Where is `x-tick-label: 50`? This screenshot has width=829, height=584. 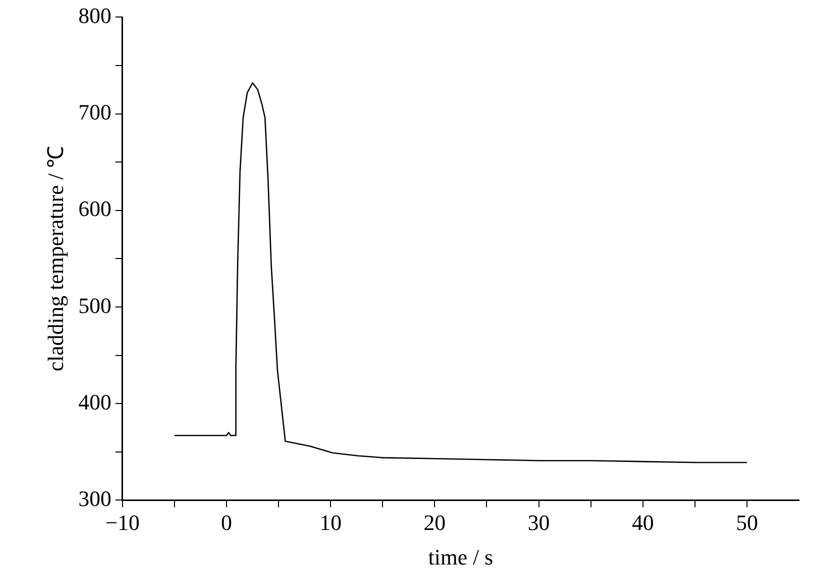 x-tick-label: 50 is located at coordinates (747, 523).